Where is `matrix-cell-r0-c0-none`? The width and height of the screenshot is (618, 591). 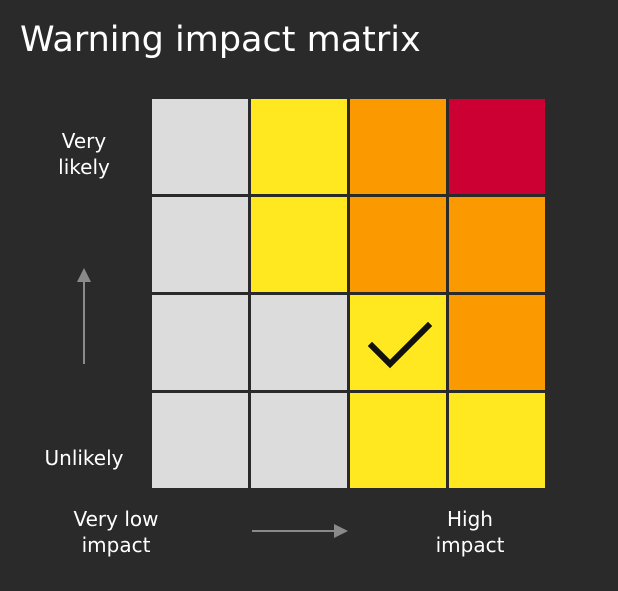 matrix-cell-r0-c0-none is located at coordinates (200, 146).